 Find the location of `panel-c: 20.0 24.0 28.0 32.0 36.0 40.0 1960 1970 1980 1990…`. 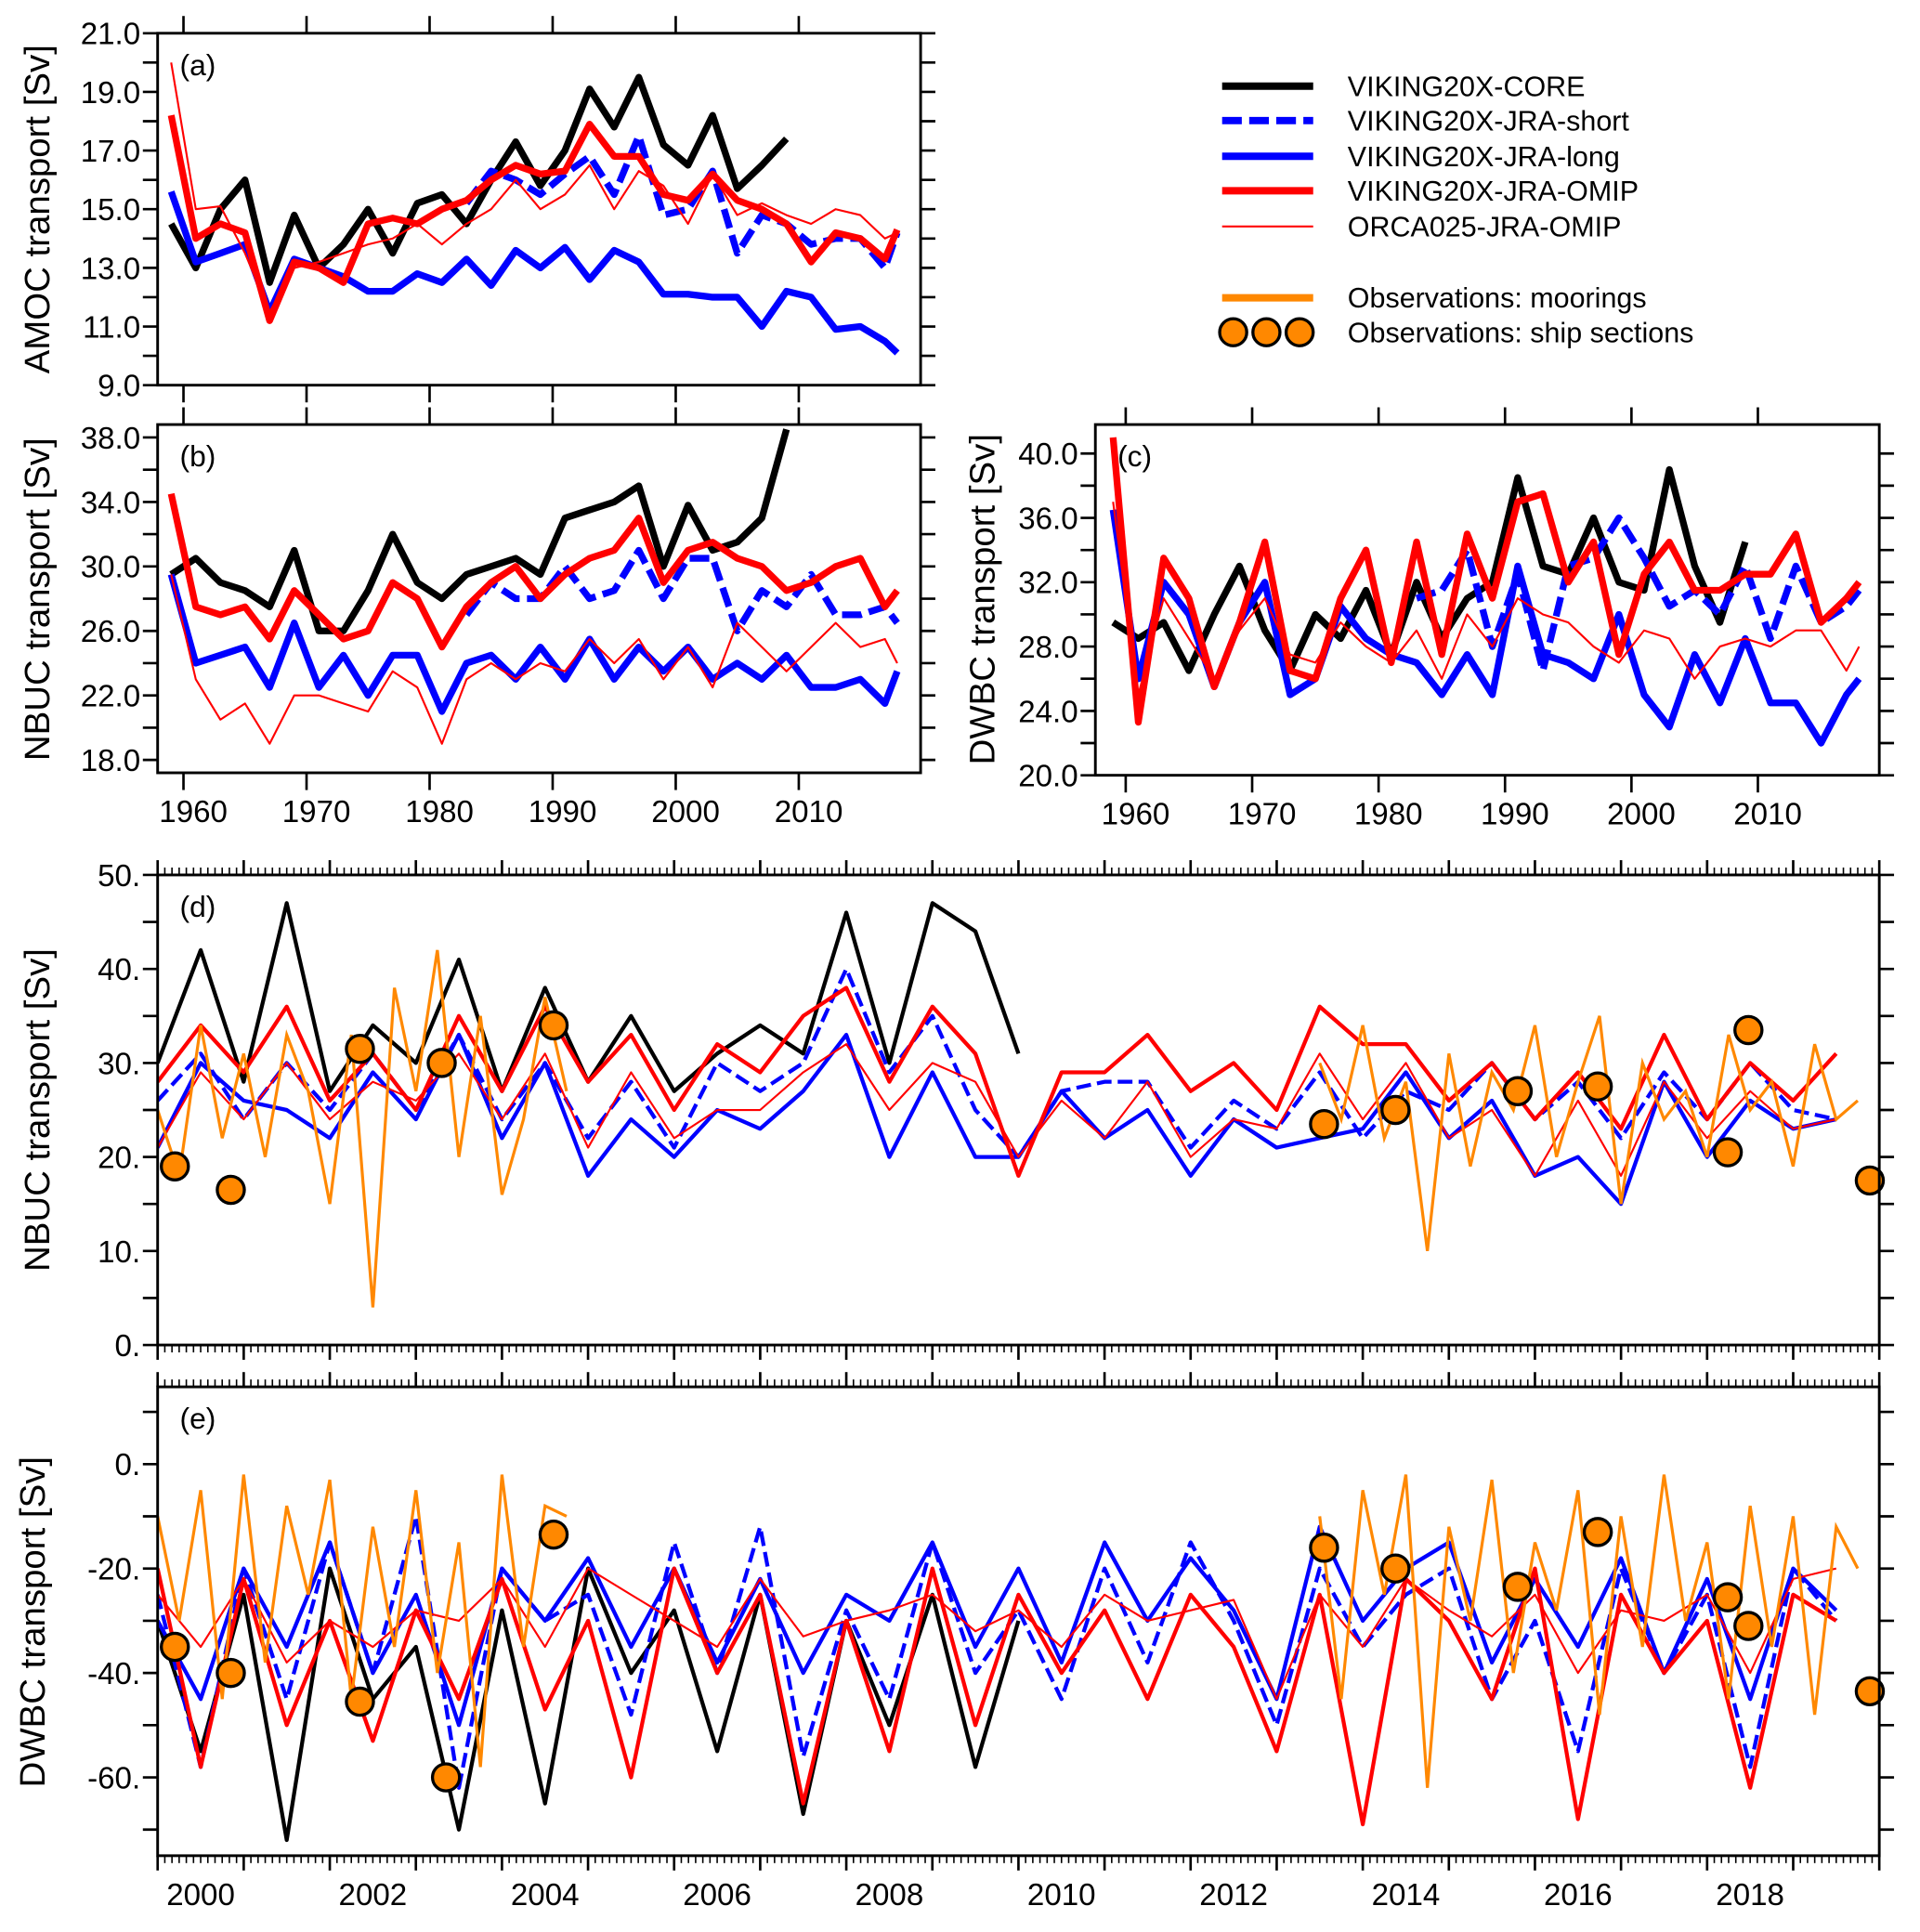

panel-c: 20.0 24.0 28.0 32.0 36.0 40.0 1960 1970 1980 1990… is located at coordinates (1429, 619).